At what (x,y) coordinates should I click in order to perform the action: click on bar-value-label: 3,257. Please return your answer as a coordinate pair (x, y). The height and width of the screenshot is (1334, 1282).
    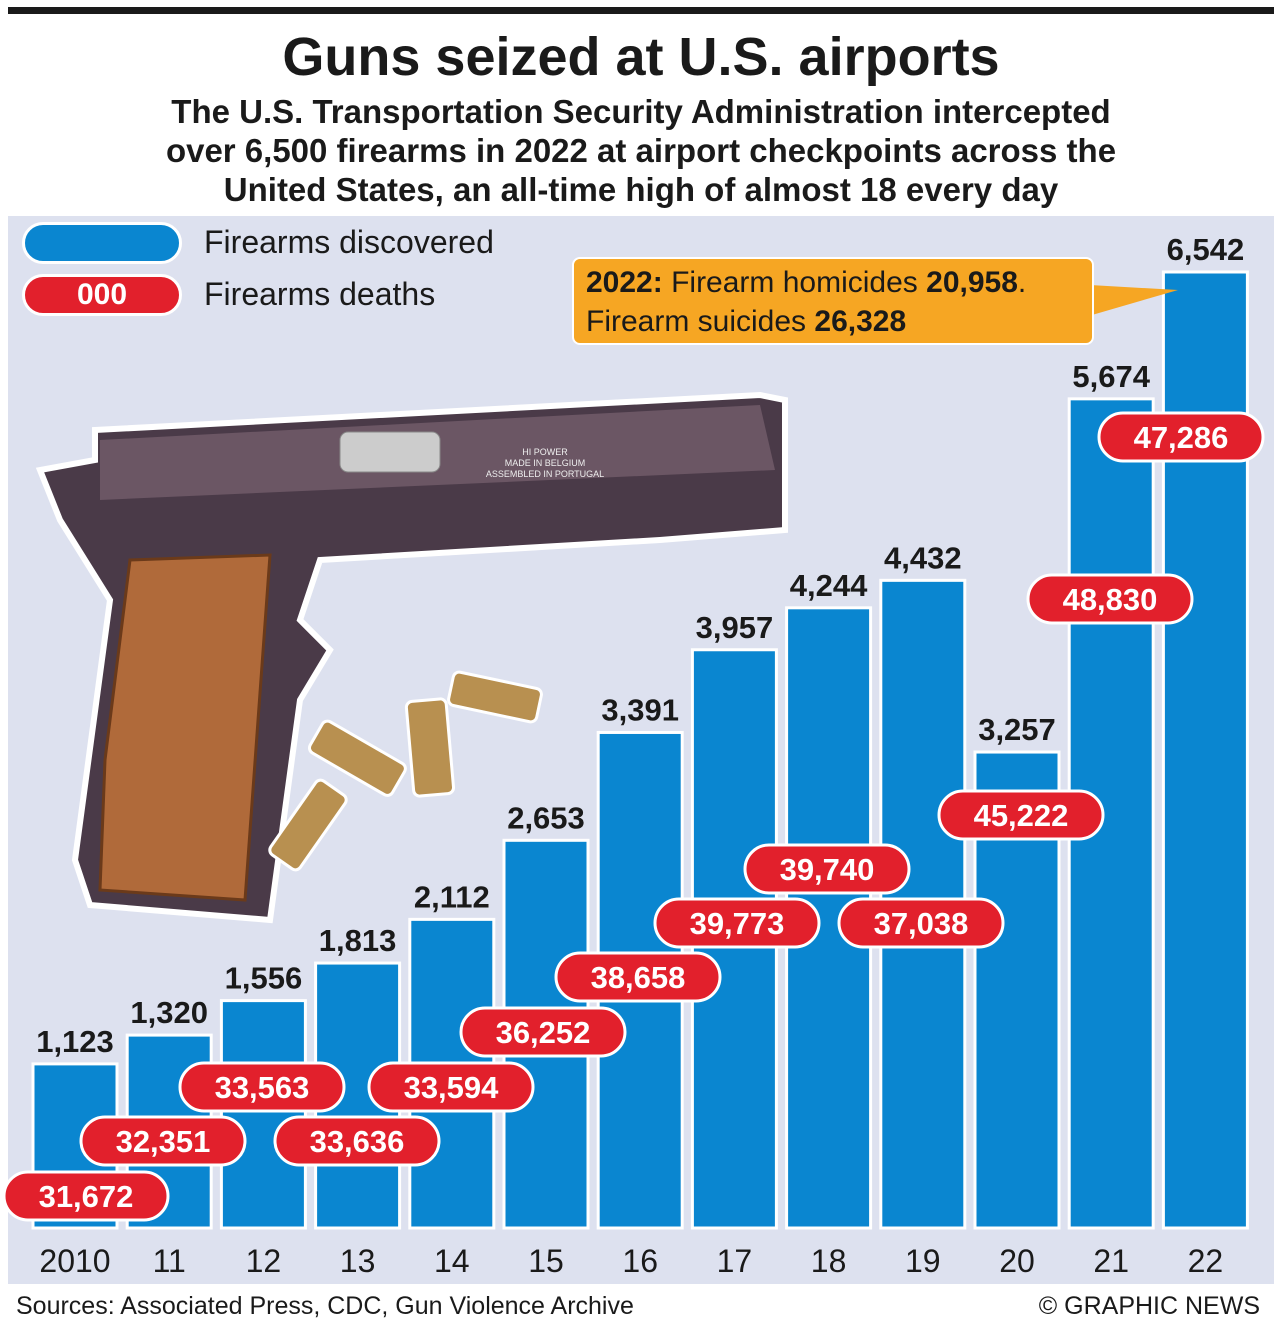
    Looking at the image, I should click on (1017, 729).